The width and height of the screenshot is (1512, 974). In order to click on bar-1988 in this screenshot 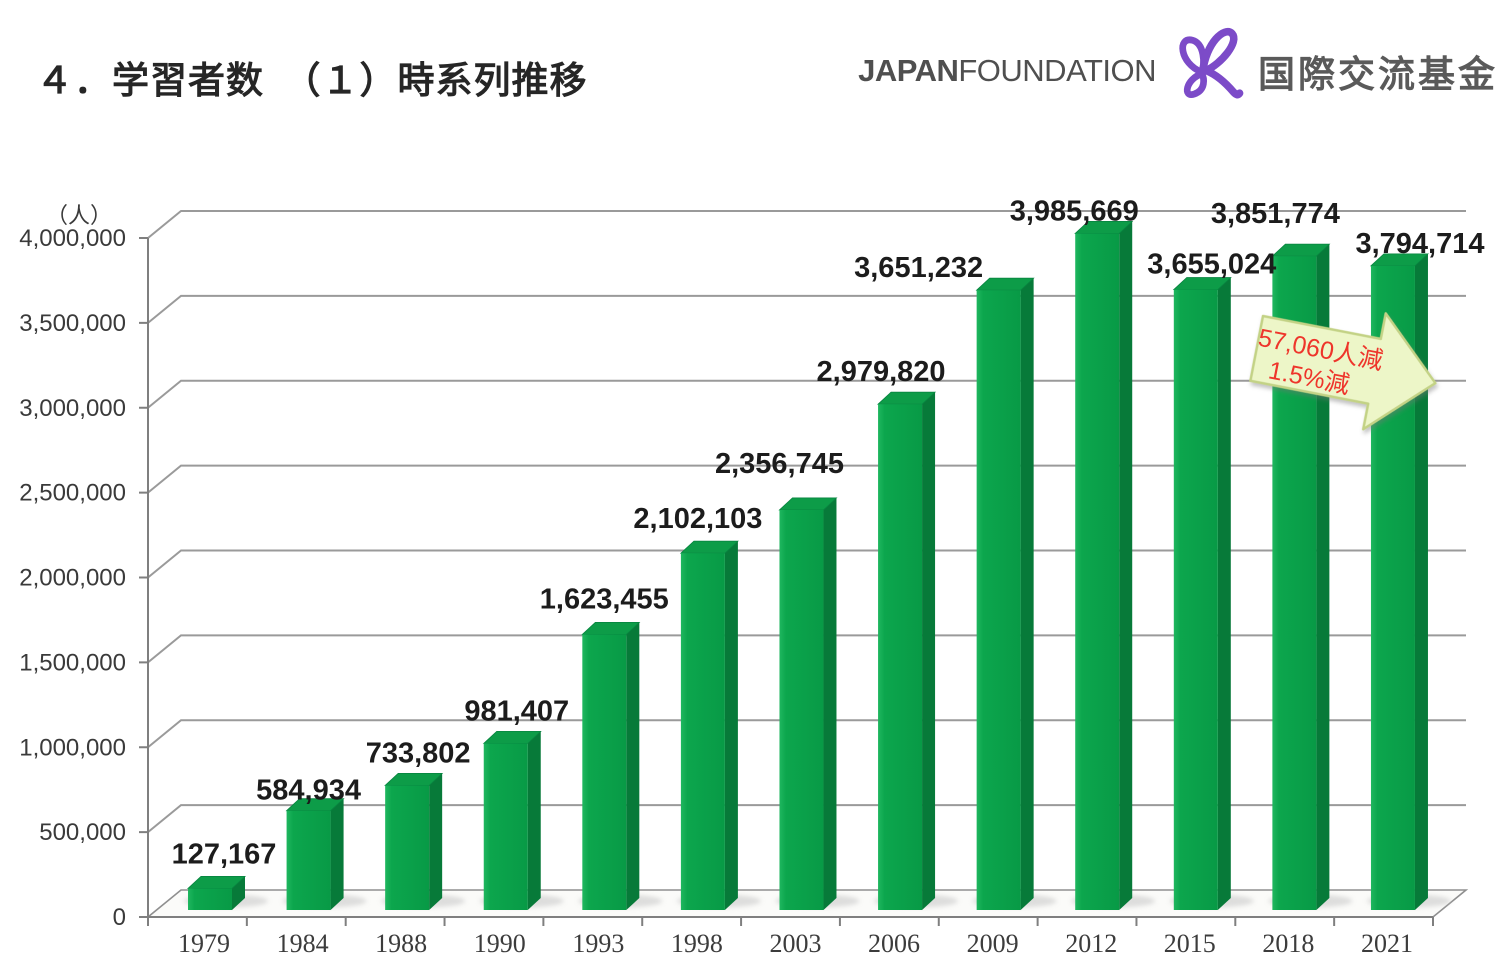, I will do `click(414, 841)`.